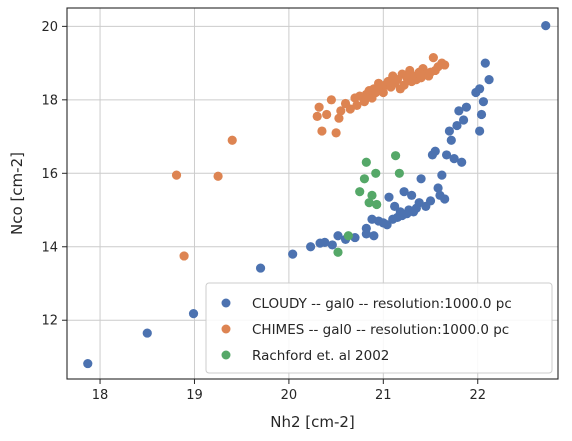  Describe the element at coordinates (226, 303) in the screenshot. I see `legend-marker-cloudy` at that location.